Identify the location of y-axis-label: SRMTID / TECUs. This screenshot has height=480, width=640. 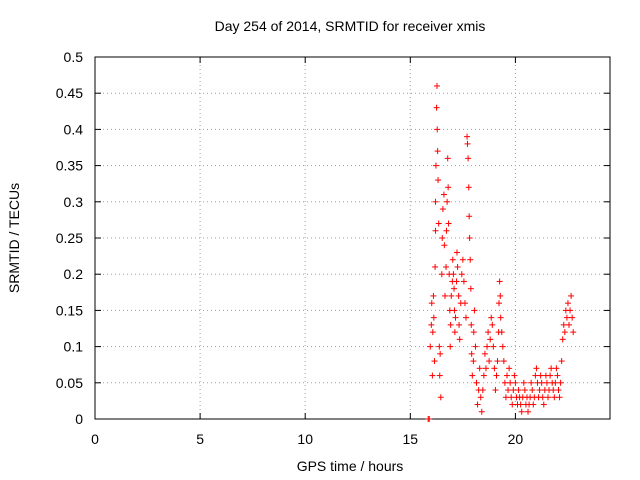
(14, 238).